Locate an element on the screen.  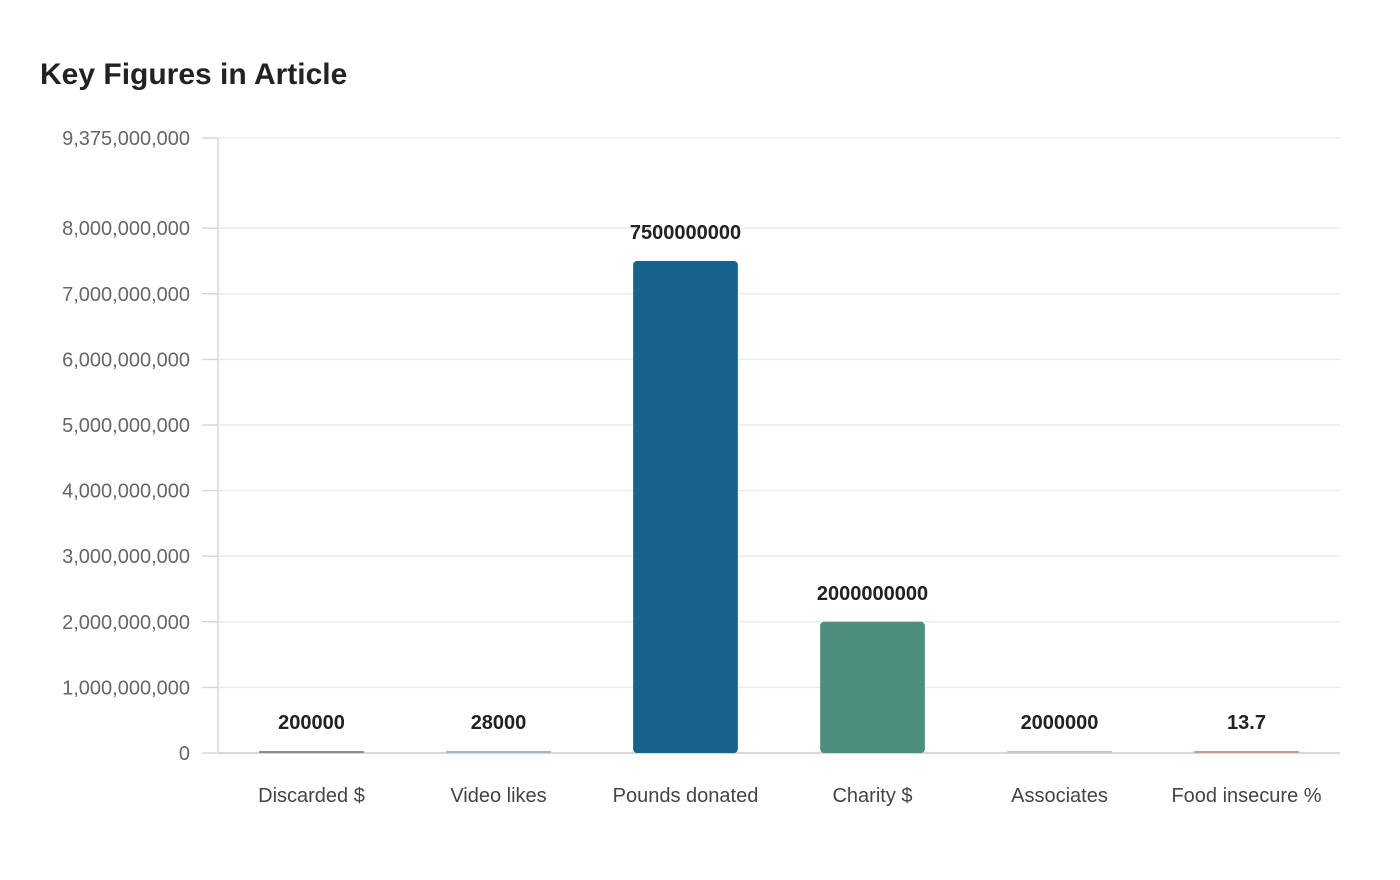
y-tick-label: 2,000,000,000 is located at coordinates (126, 623).